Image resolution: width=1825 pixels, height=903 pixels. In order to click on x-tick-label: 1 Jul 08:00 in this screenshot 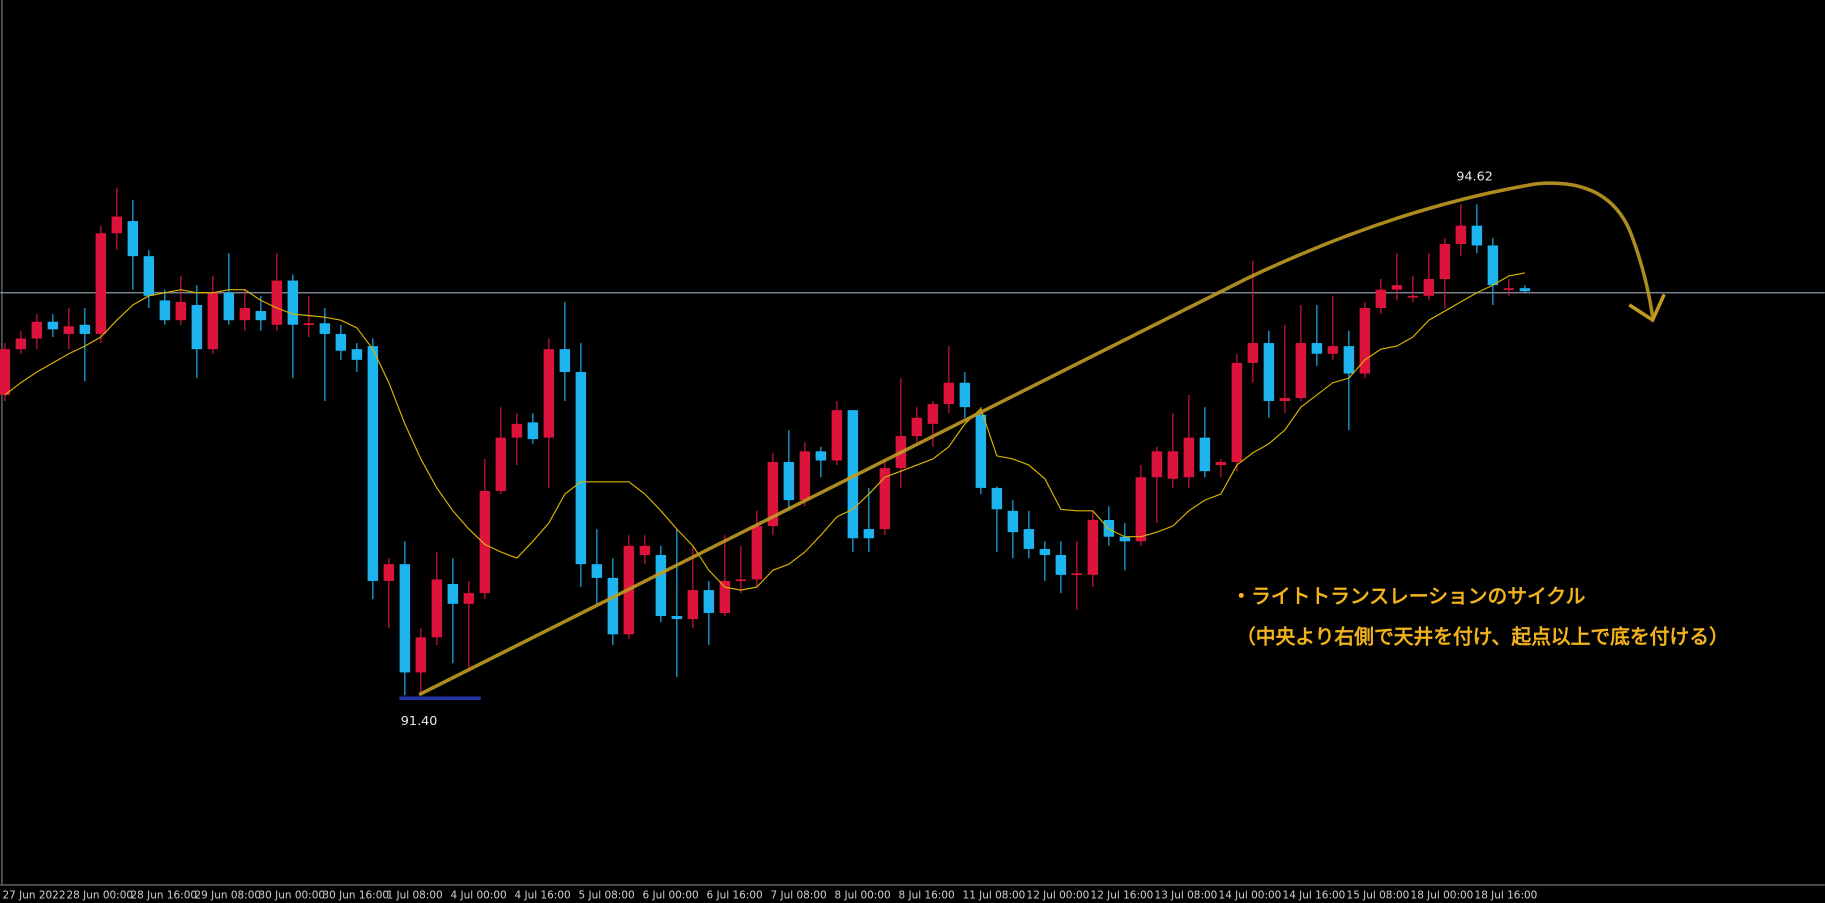, I will do `click(415, 895)`.